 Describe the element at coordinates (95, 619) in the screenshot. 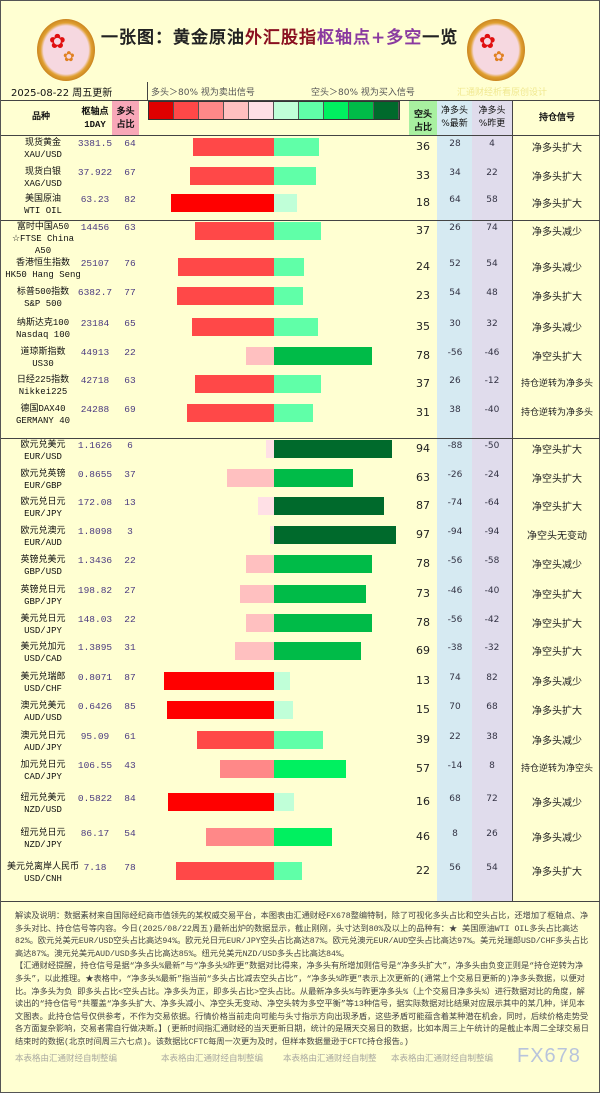

I see `pivot-value: 148.03` at that location.